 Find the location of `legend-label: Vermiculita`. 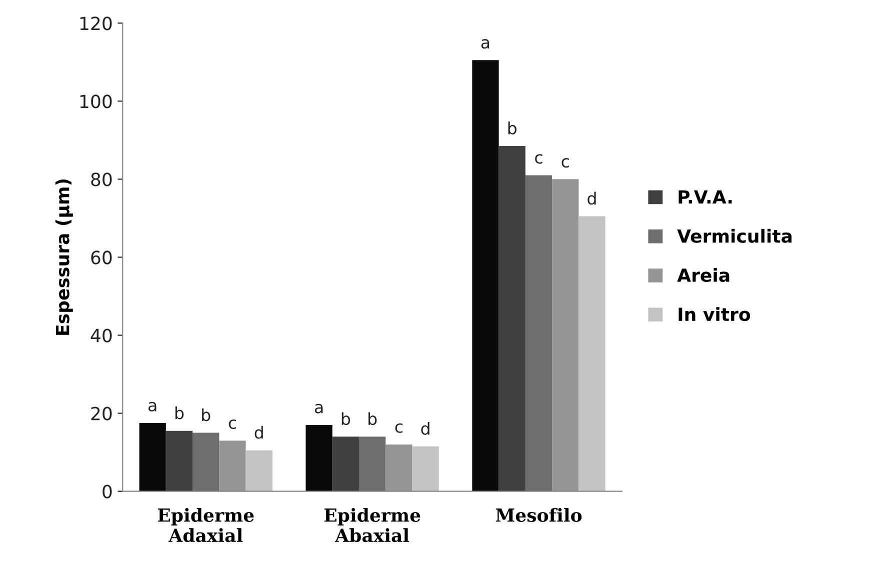

legend-label: Vermiculita is located at coordinates (734, 235).